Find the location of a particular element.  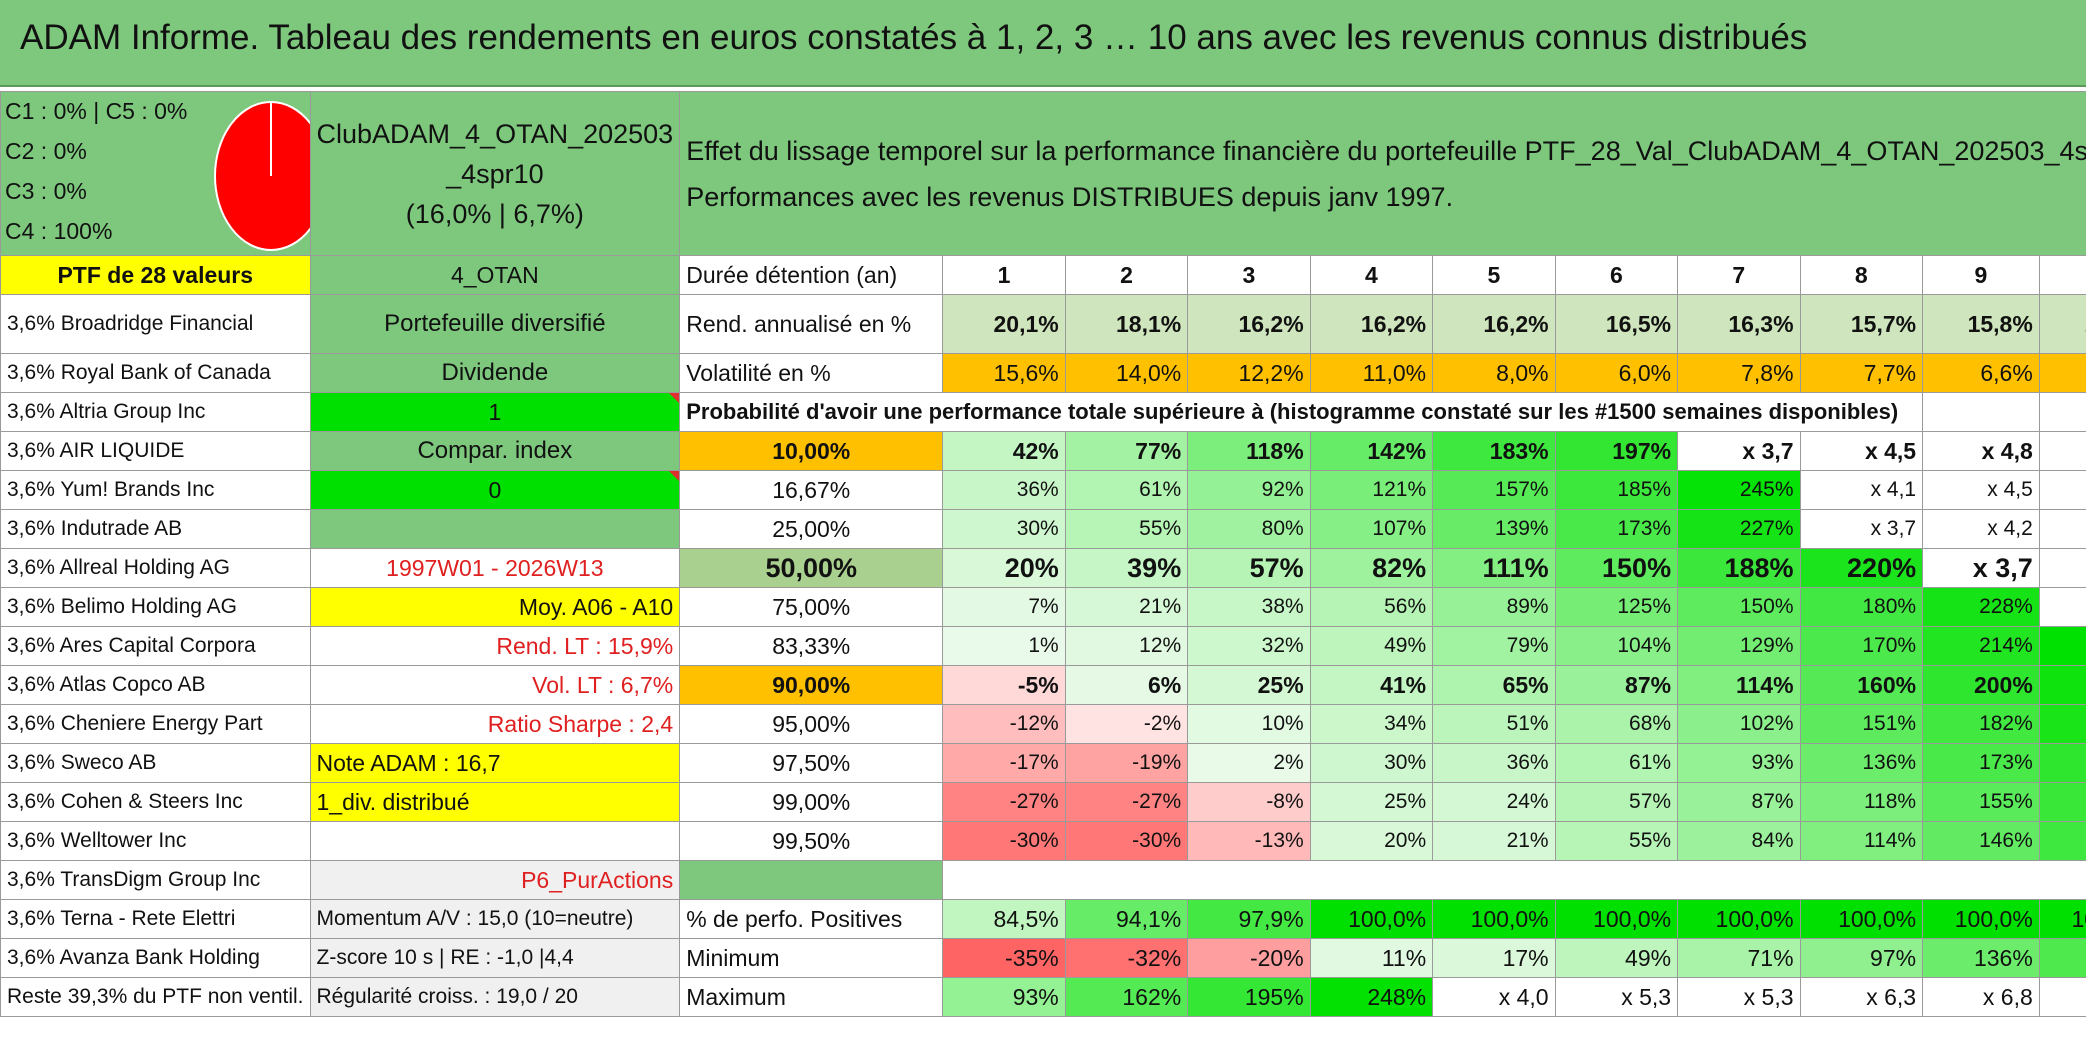

probability-value: 7% is located at coordinates (1004, 607).